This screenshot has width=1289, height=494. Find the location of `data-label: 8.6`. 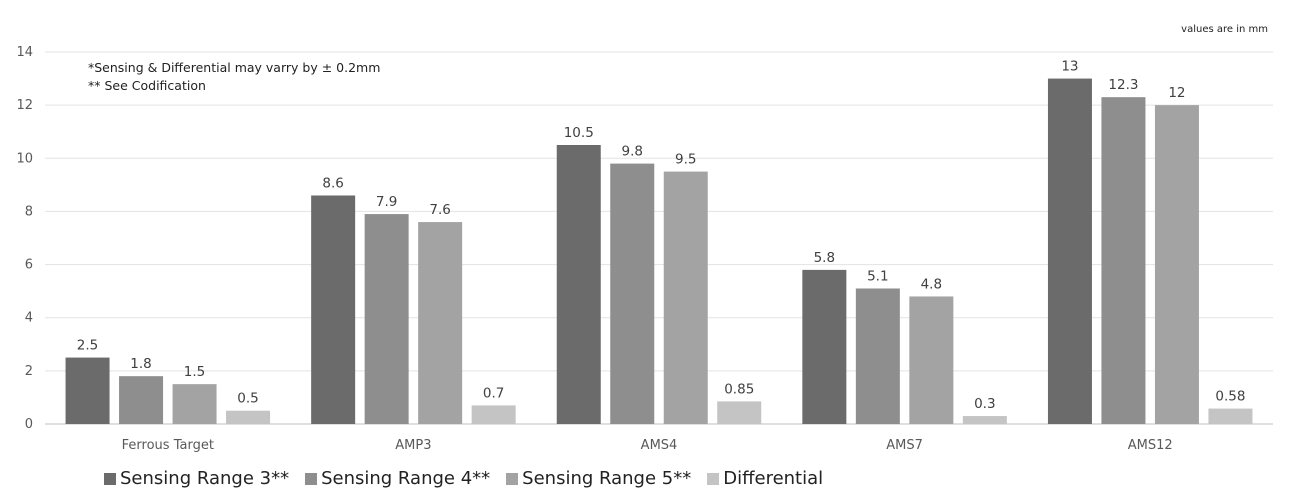

data-label: 8.6 is located at coordinates (332, 183).